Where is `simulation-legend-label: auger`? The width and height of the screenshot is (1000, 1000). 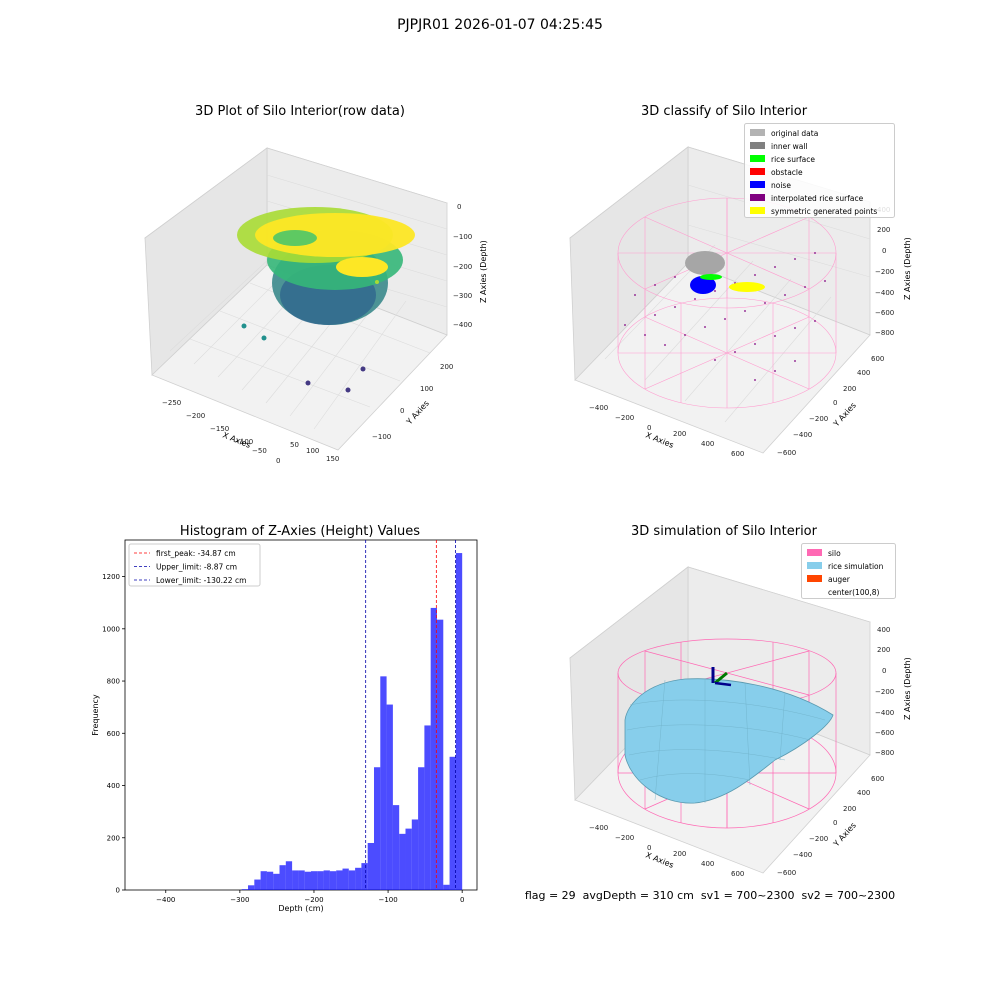
simulation-legend-label: auger is located at coordinates (839, 579).